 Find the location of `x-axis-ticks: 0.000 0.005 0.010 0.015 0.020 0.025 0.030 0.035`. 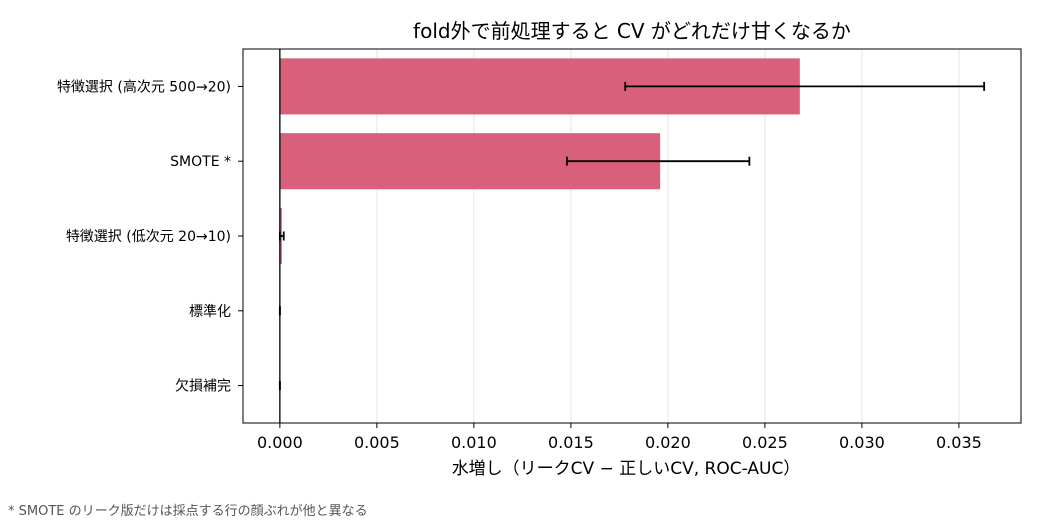

x-axis-ticks: 0.000 0.005 0.010 0.015 0.020 0.025 0.030 0.035 is located at coordinates (619, 437).